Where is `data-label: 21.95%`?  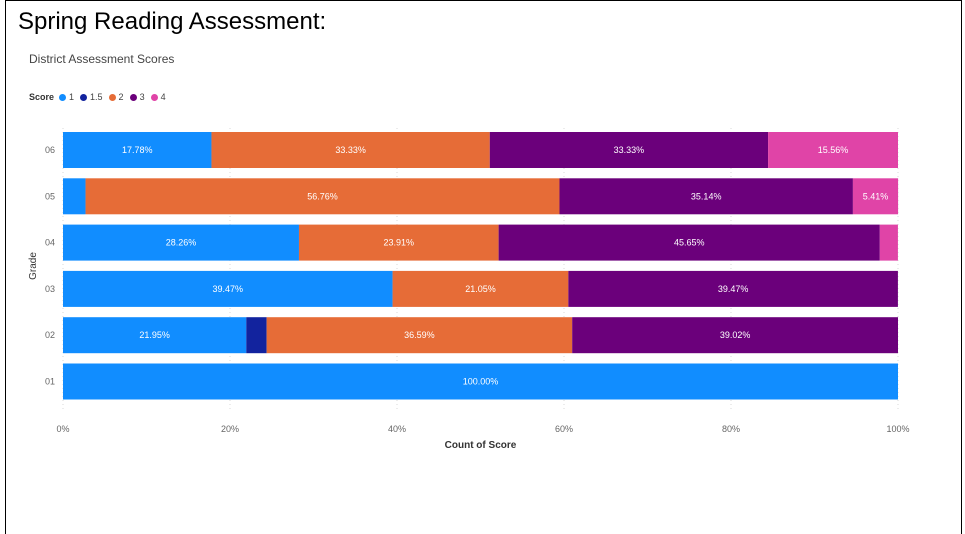 data-label: 21.95% is located at coordinates (154, 335).